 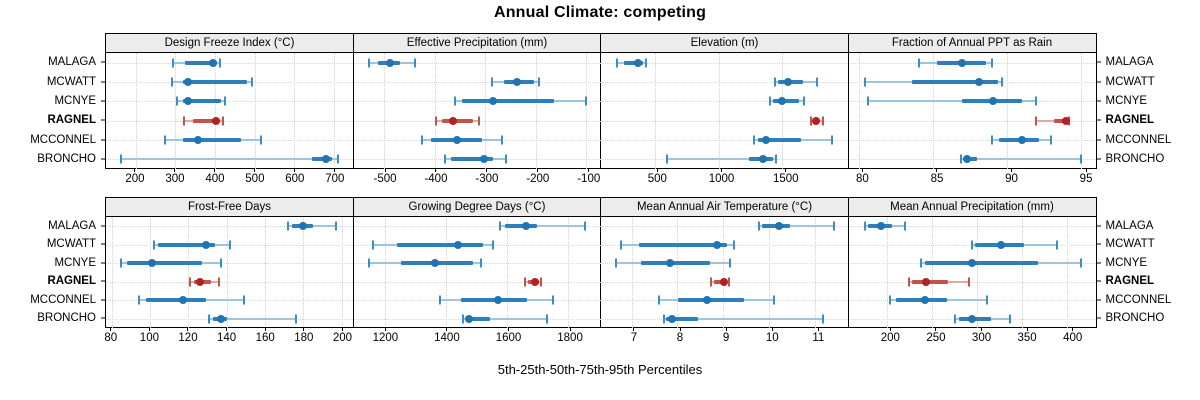 What do you see at coordinates (862, 179) in the screenshot?
I see `axis-tick-label: 80` at bounding box center [862, 179].